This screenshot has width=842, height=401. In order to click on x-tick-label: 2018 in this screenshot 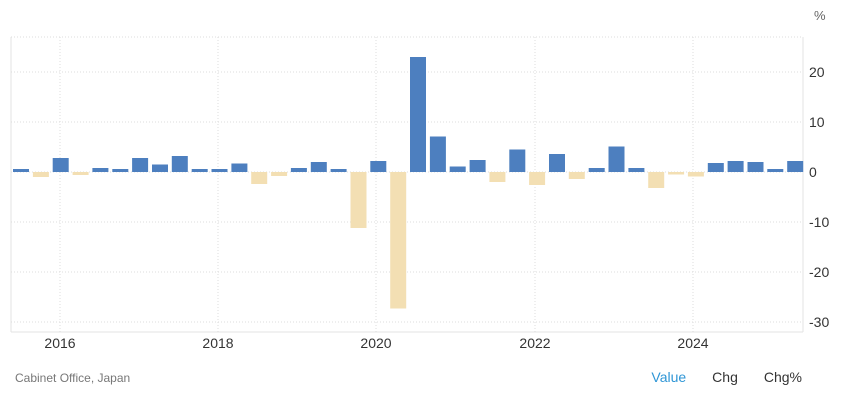, I will do `click(217, 343)`.